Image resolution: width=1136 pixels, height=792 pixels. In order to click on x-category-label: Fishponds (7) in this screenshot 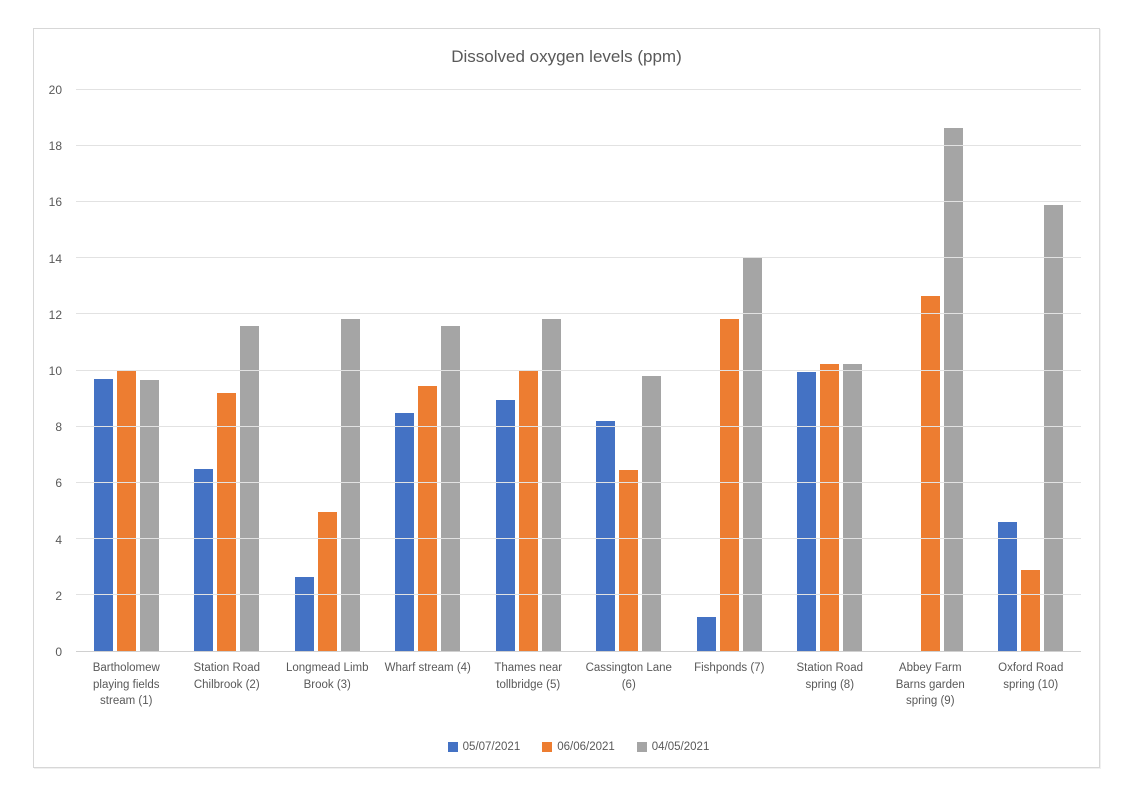, I will do `click(729, 668)`.